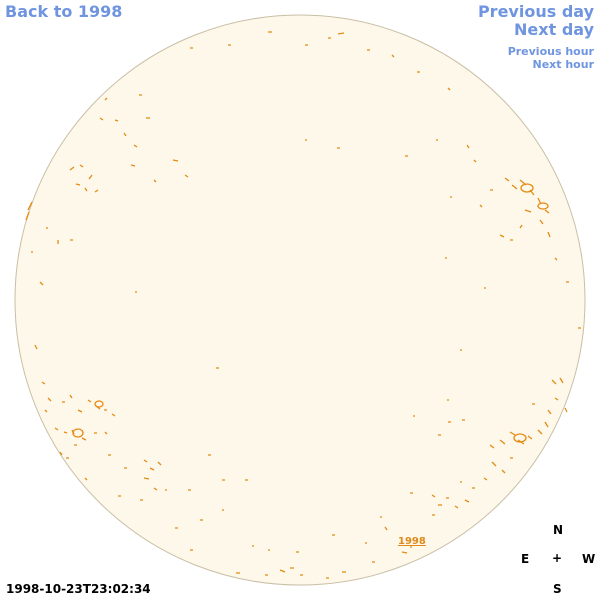  What do you see at coordinates (557, 558) in the screenshot?
I see `compass-center-icon: +` at bounding box center [557, 558].